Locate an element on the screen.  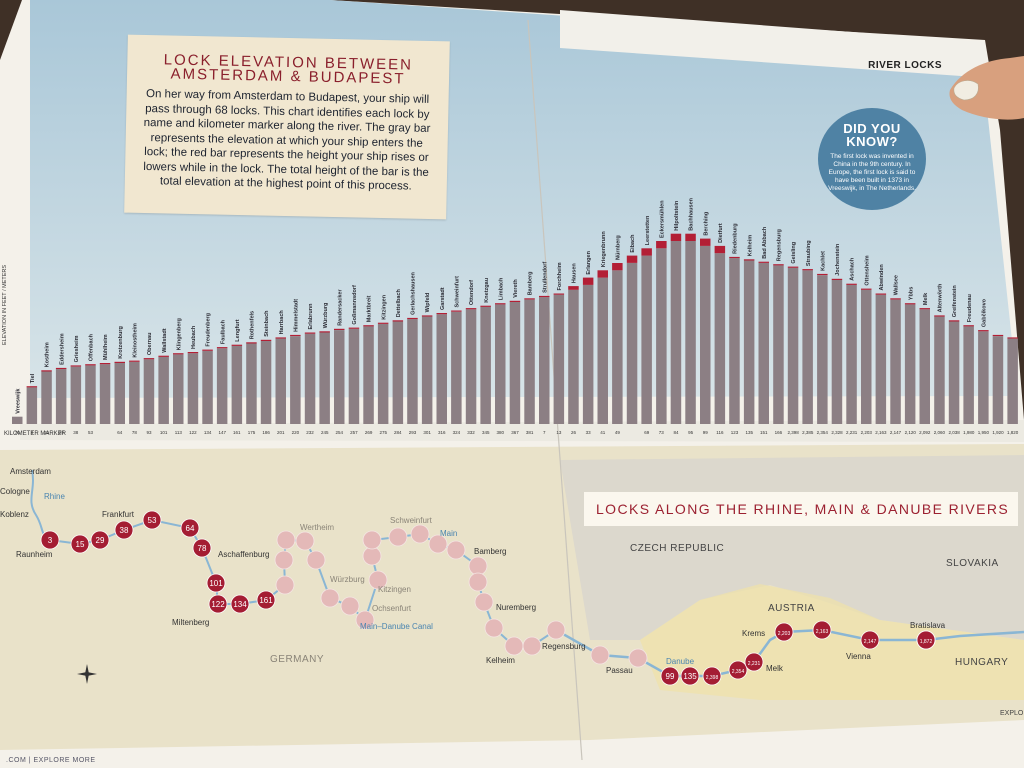
river-danube: Danube is located at coordinates (680, 661).